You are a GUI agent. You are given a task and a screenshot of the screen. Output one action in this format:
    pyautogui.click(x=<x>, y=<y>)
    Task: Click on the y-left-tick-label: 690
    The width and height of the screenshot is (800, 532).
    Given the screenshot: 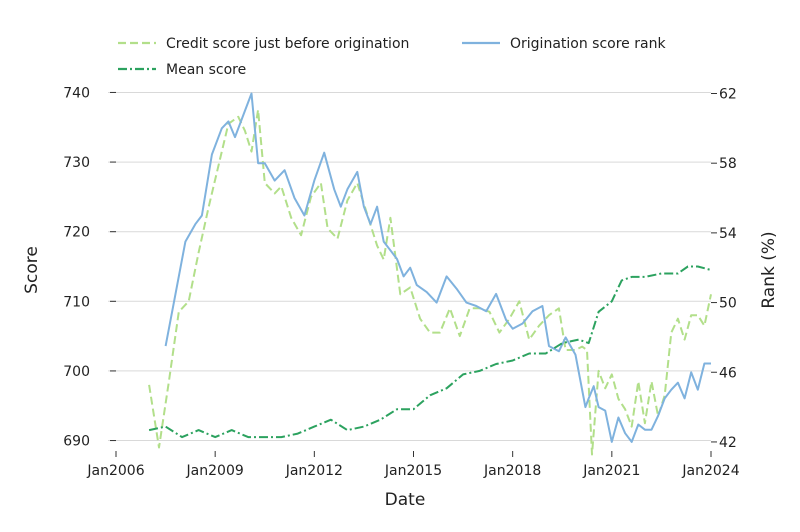 What is the action you would take?
    pyautogui.click(x=76, y=442)
    